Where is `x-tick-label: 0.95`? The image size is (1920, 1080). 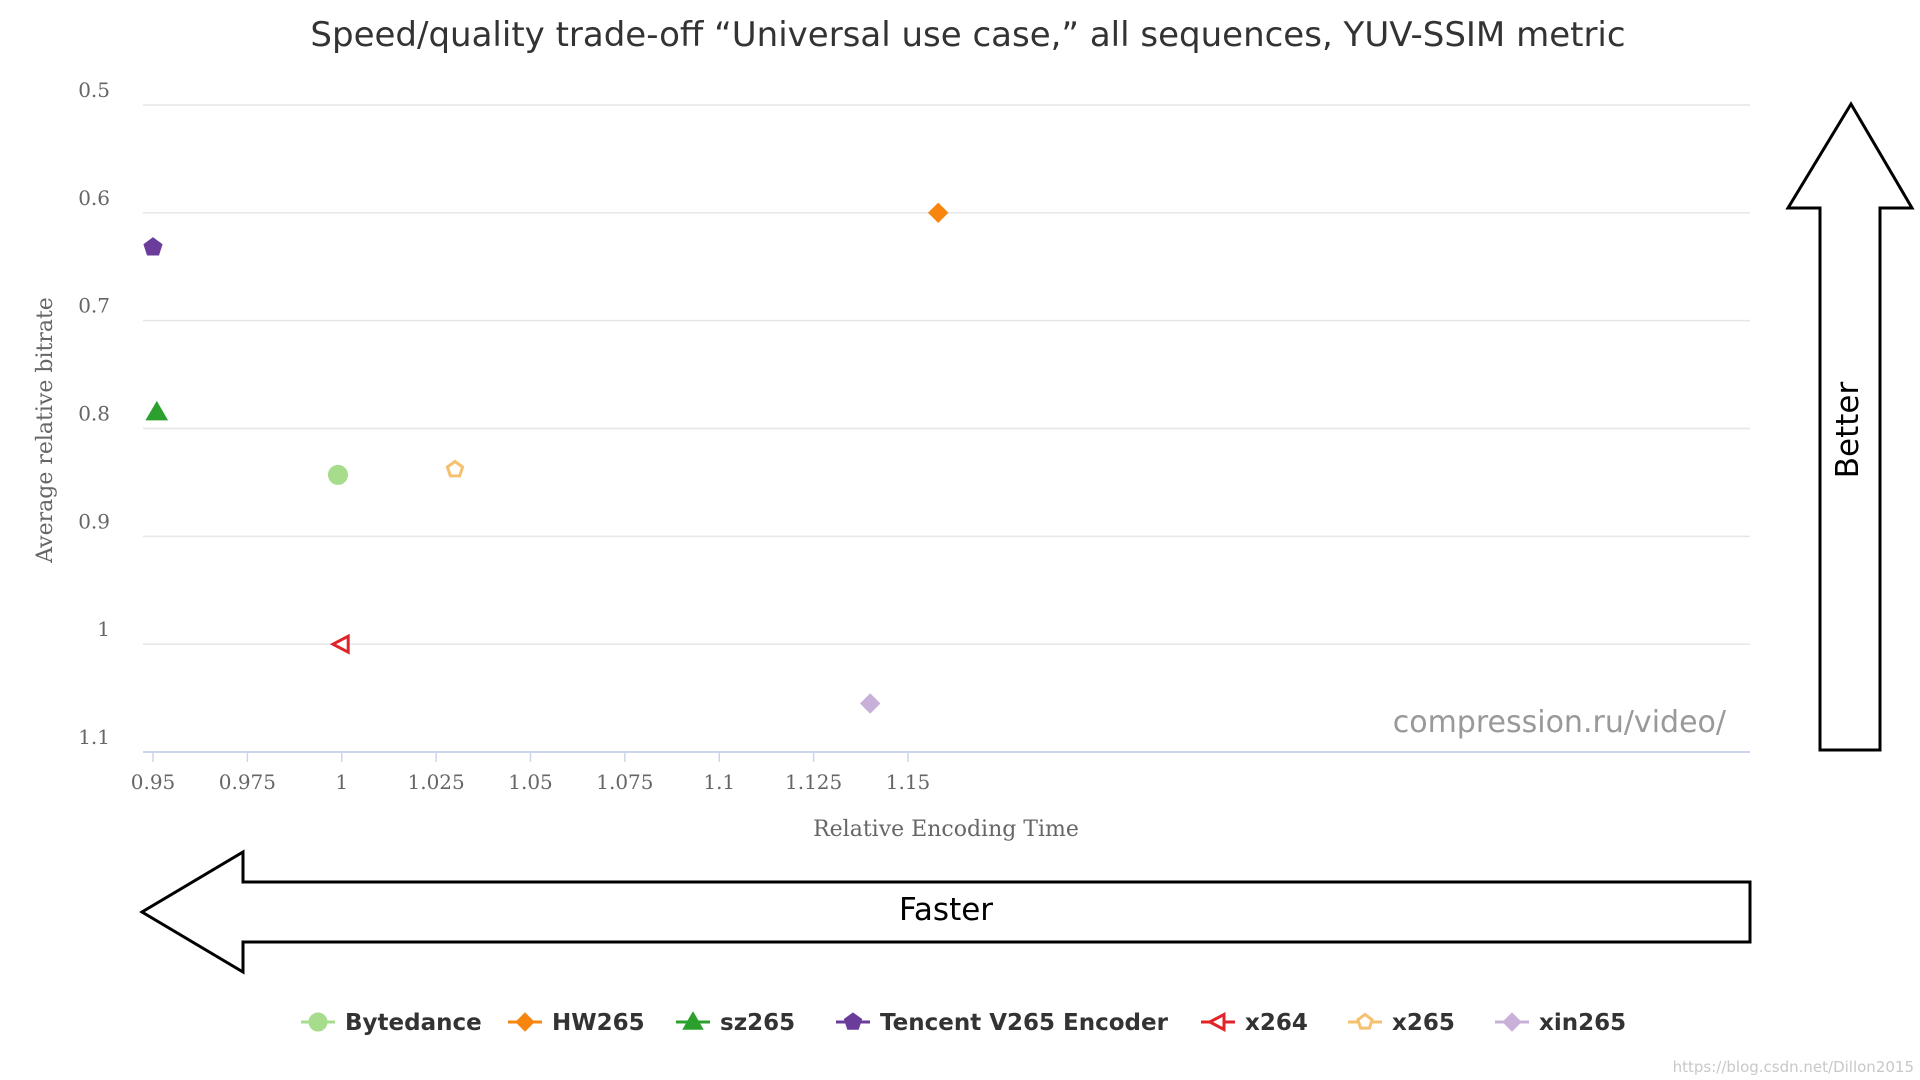 x-tick-label: 0.95 is located at coordinates (153, 782).